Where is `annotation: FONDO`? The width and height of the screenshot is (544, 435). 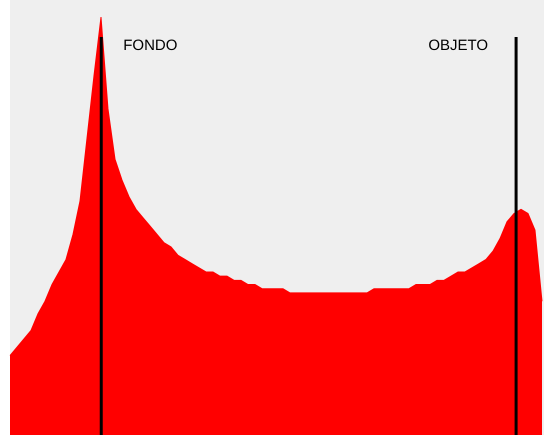
annotation: FONDO is located at coordinates (150, 45).